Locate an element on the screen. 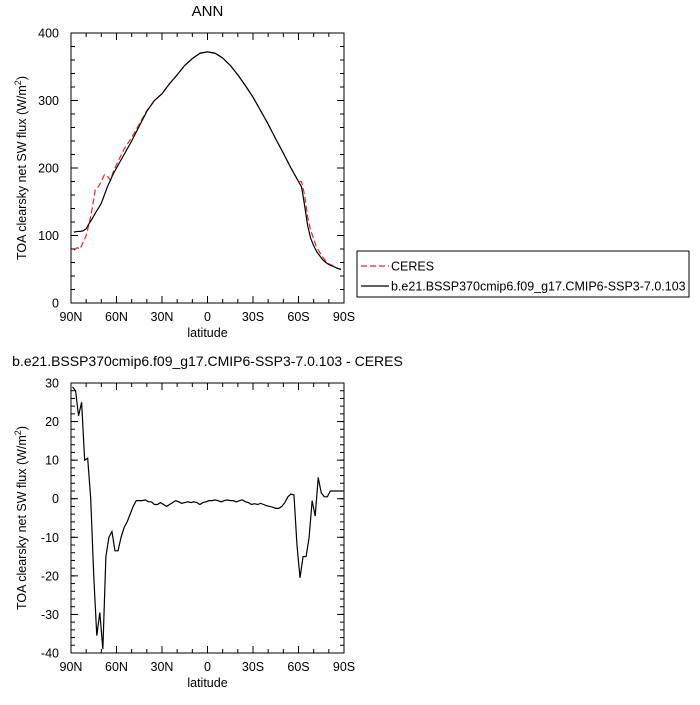 This screenshot has height=705, width=700. legend-box is located at coordinates (523, 274).